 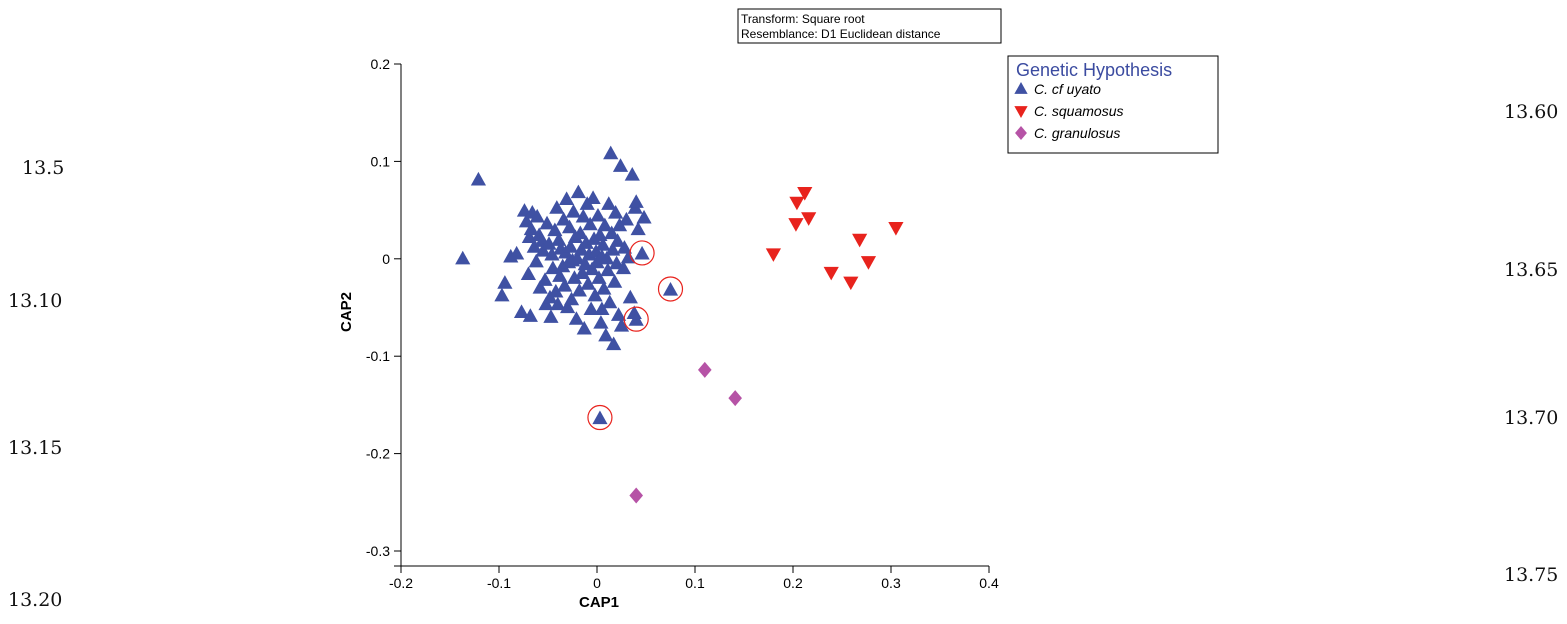 What do you see at coordinates (803, 19) in the screenshot?
I see `annotation-line-transform: Transform: Square root` at bounding box center [803, 19].